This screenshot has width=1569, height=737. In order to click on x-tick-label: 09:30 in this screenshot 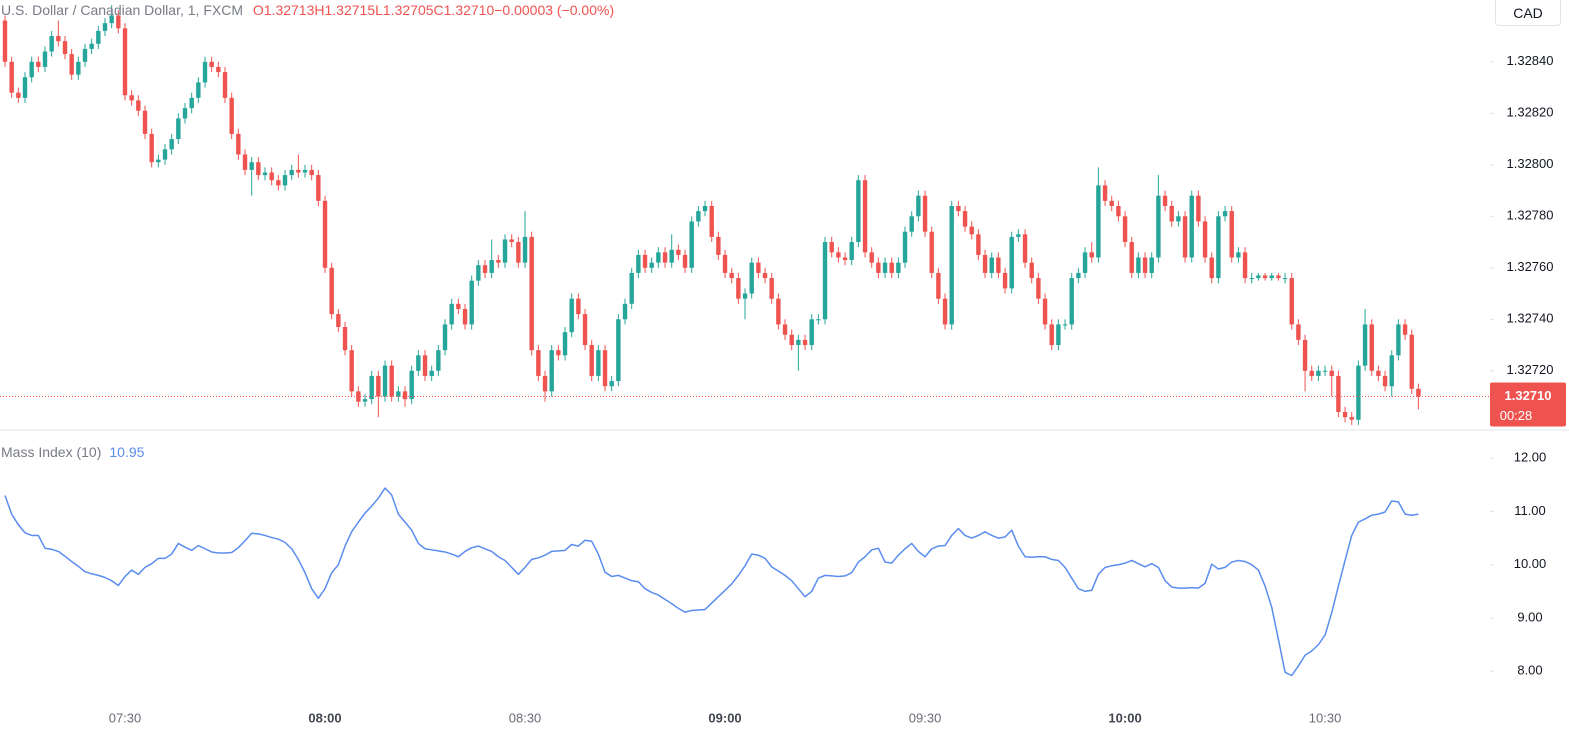, I will do `click(925, 717)`.